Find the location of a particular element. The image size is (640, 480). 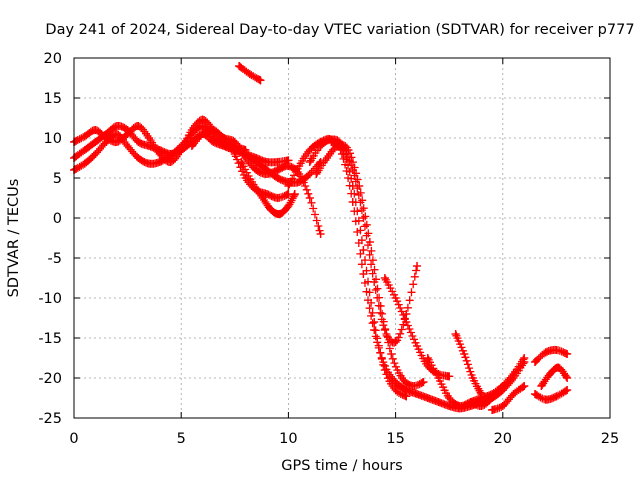

x-tick-label: 5 is located at coordinates (181, 439).